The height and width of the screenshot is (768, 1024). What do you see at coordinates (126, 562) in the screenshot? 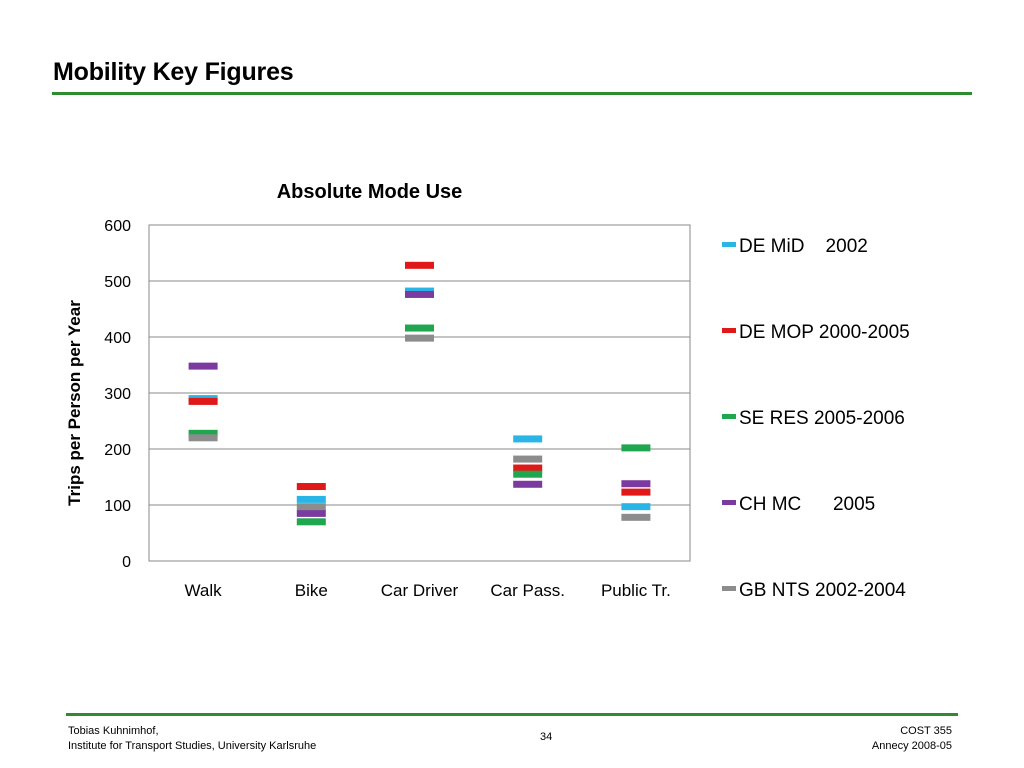
I see `y-tick-label: 0` at bounding box center [126, 562].